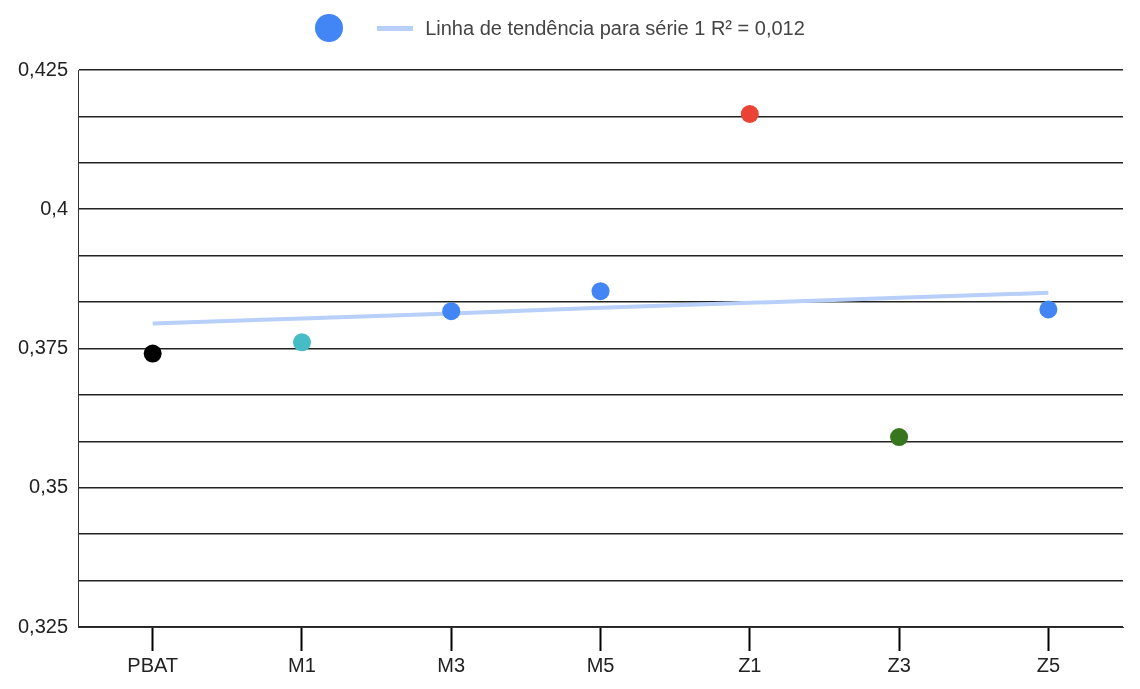 Image resolution: width=1140 pixels, height=689 pixels. Describe the element at coordinates (1048, 664) in the screenshot. I see `x-tick-label: Z5` at that location.